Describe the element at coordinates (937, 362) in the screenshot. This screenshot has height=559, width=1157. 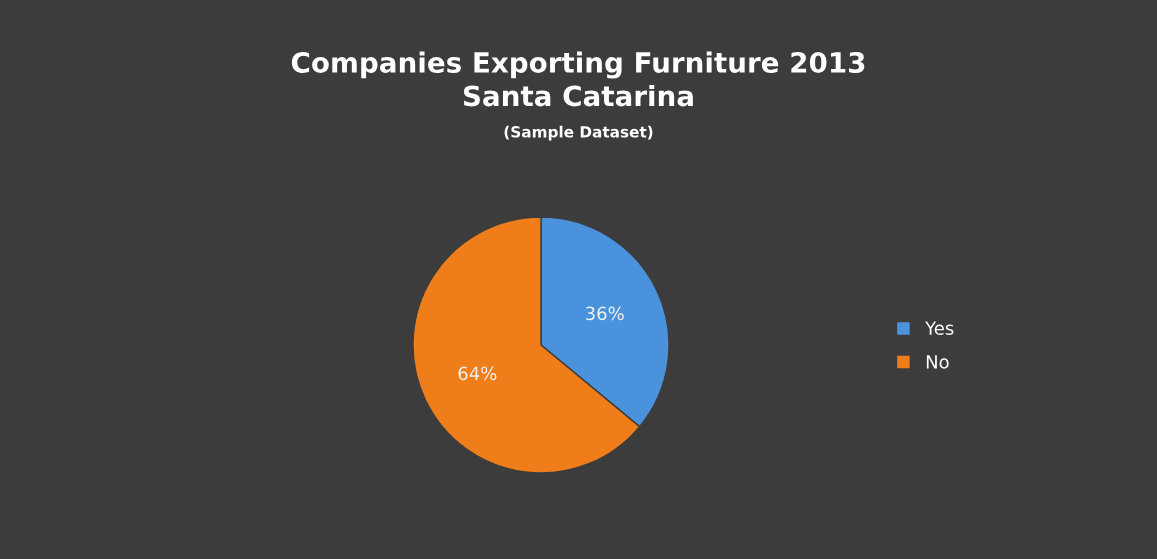
I see `legend-label: No` at that location.